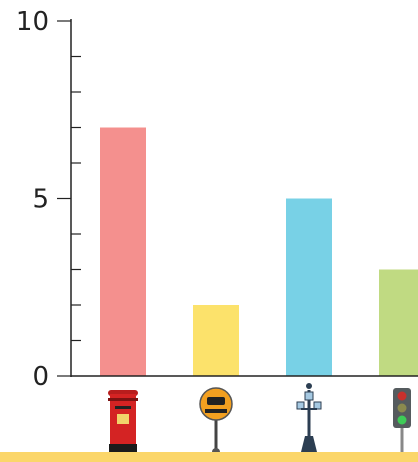 This screenshot has width=418, height=462. I want to click on footer-band, so click(209, 457).